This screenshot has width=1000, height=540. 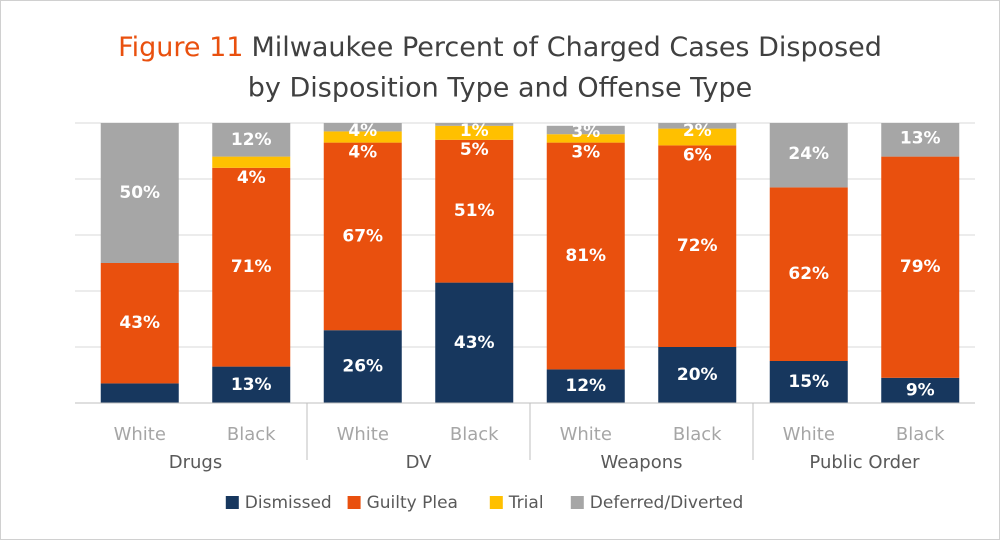 What do you see at coordinates (288, 503) in the screenshot?
I see `legend-label: Dismissed` at bounding box center [288, 503].